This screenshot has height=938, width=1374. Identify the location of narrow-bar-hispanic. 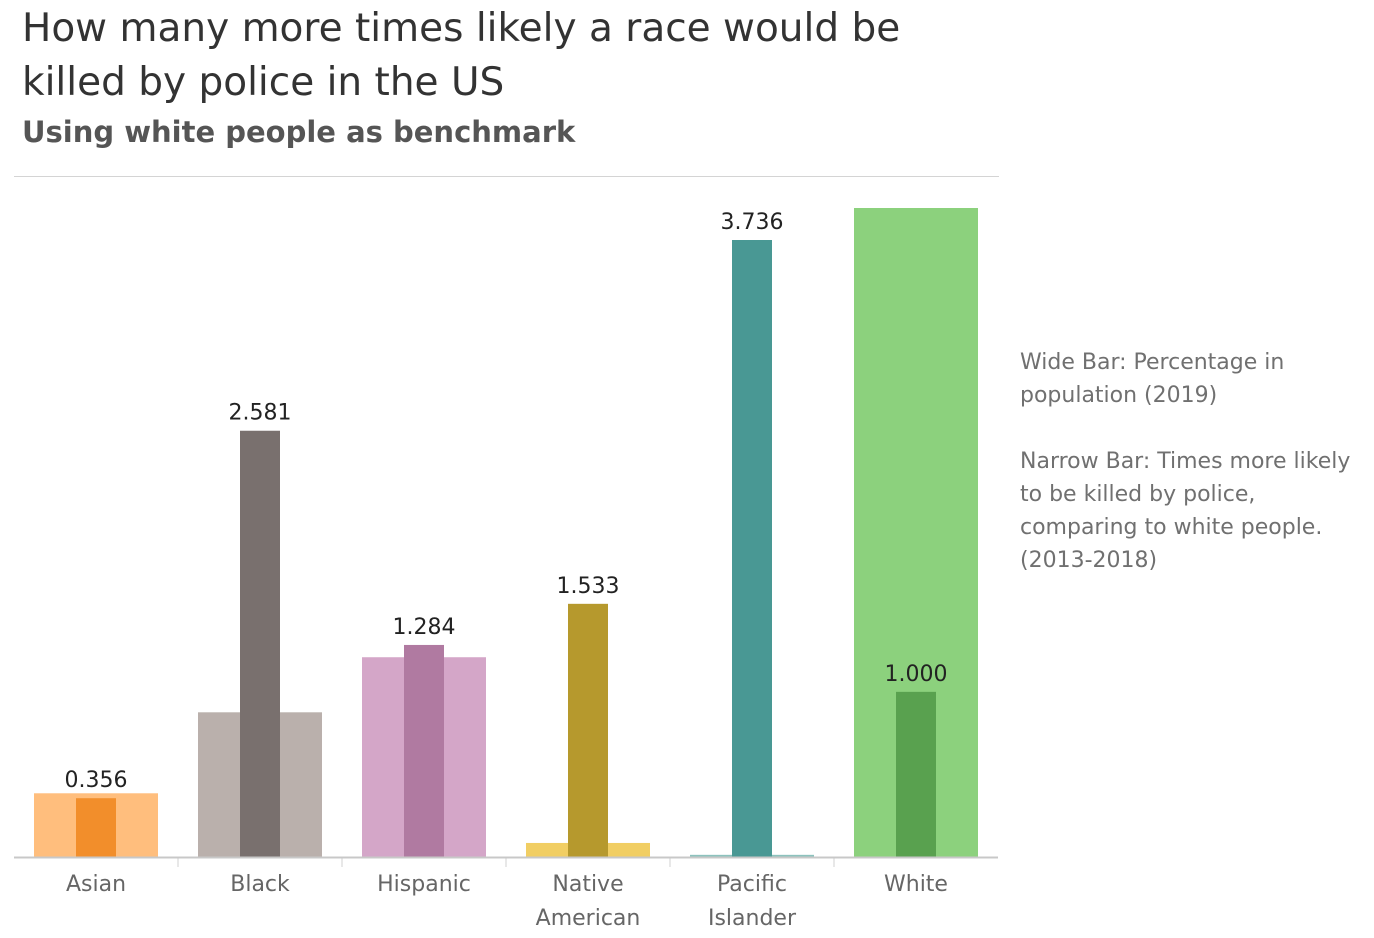
(424, 750).